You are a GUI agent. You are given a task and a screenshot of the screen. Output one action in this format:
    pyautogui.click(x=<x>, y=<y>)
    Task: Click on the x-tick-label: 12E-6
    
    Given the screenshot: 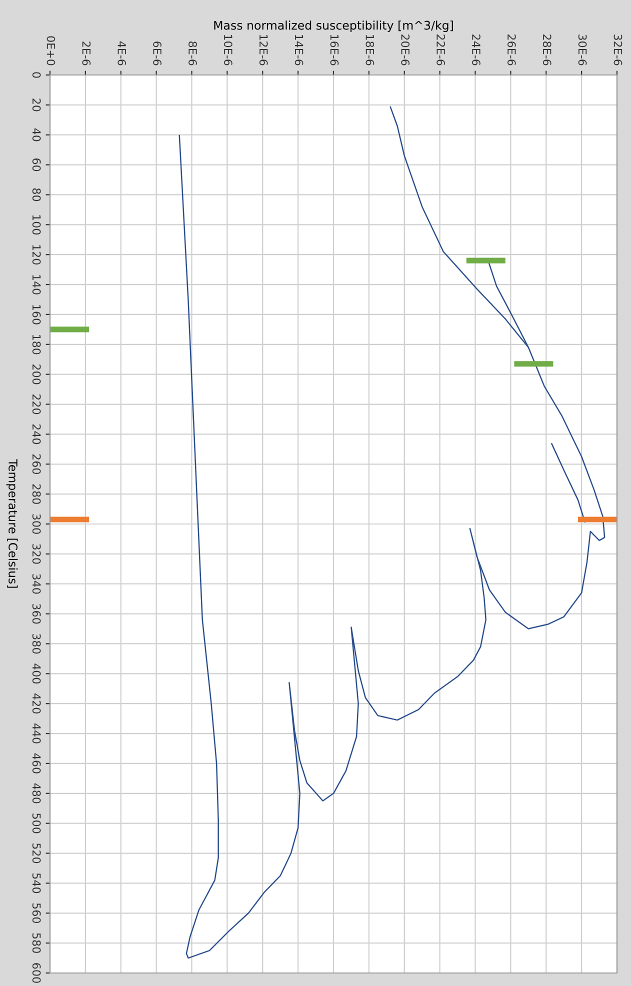 What is the action you would take?
    pyautogui.click(x=263, y=50)
    